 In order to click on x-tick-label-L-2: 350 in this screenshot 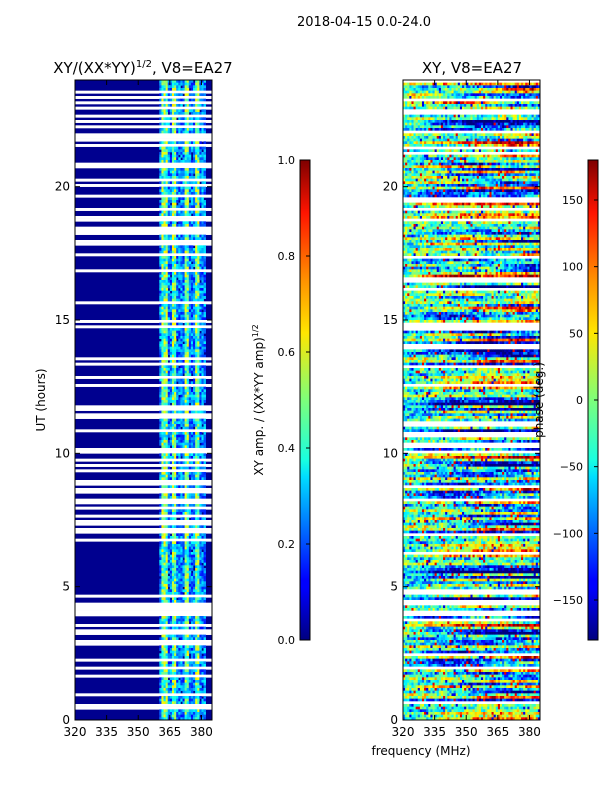, I will do `click(138, 732)`.